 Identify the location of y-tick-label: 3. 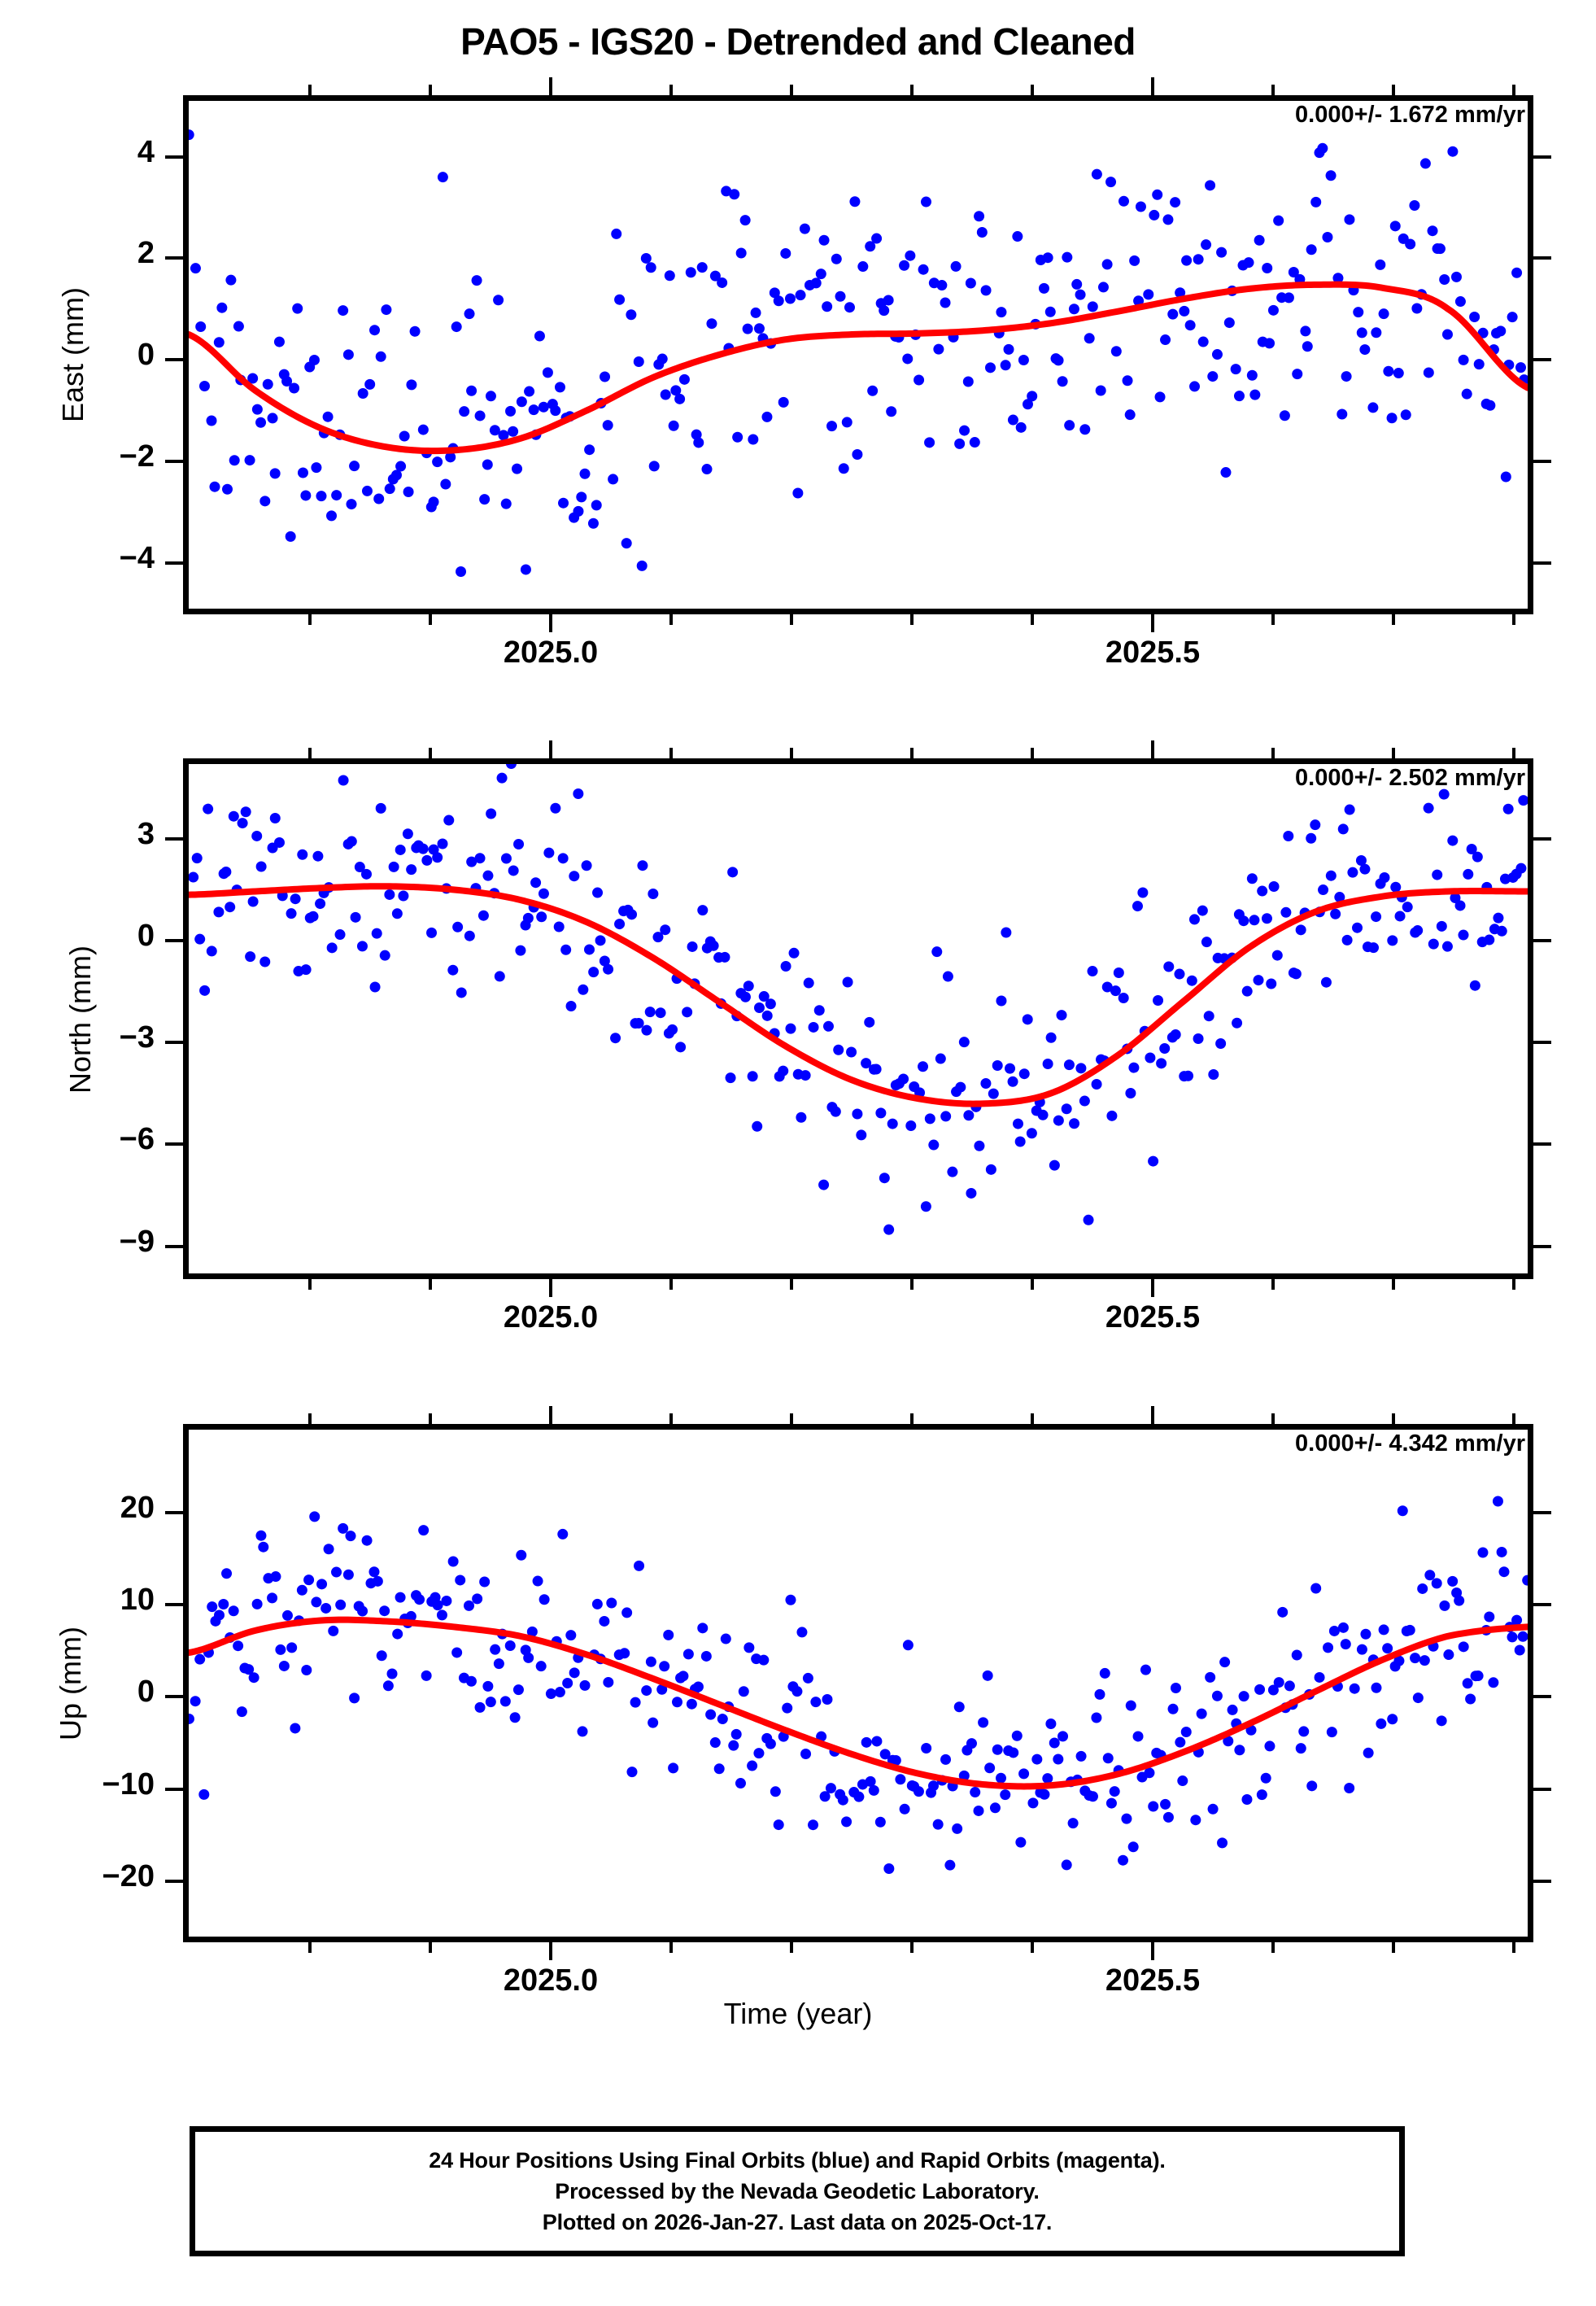
(146, 833).